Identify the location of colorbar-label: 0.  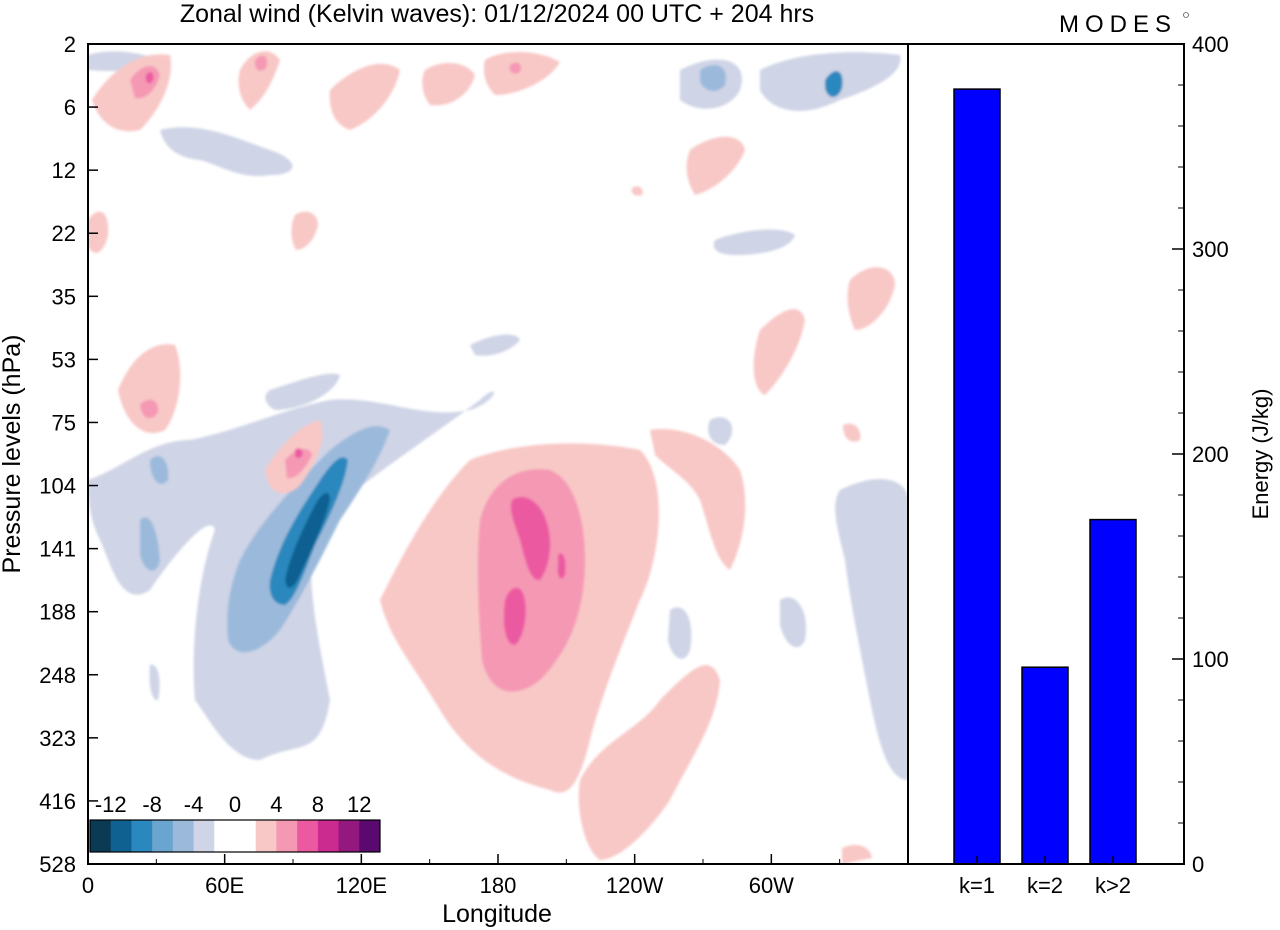
(235, 804).